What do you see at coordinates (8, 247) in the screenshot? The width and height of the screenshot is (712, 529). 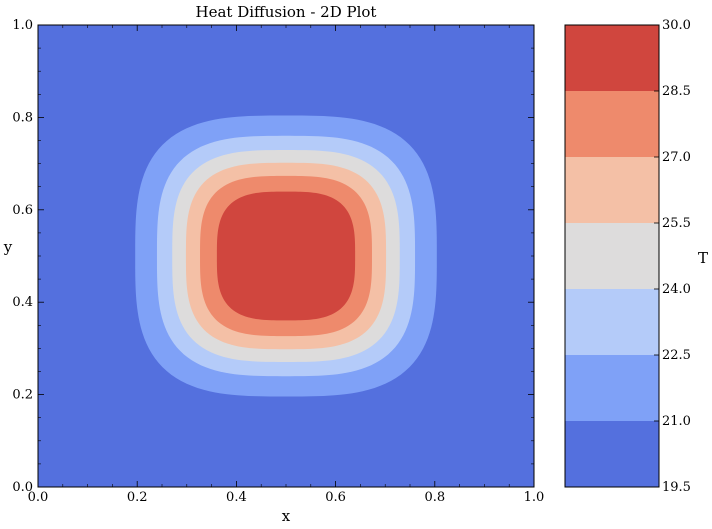 I see `y-axis-label: y` at bounding box center [8, 247].